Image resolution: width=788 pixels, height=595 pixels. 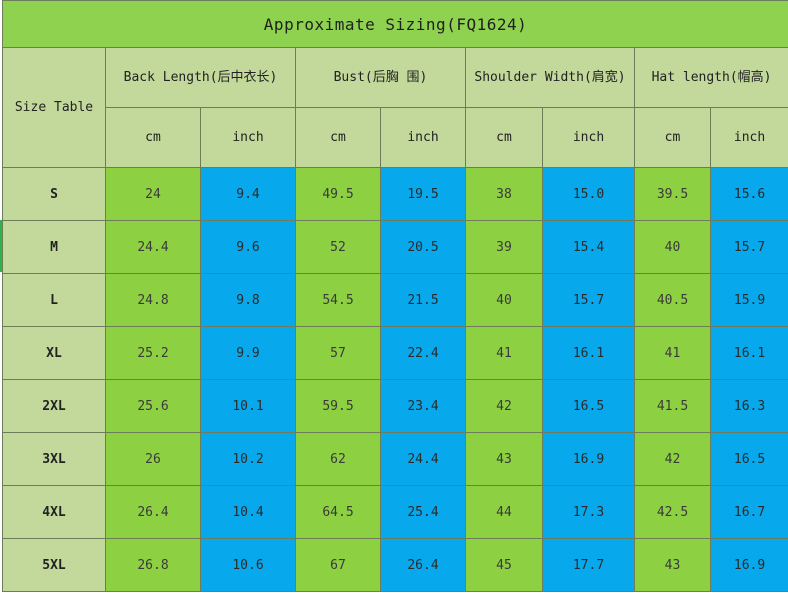 I want to click on inch-value-cell: 15.0, so click(x=588, y=194).